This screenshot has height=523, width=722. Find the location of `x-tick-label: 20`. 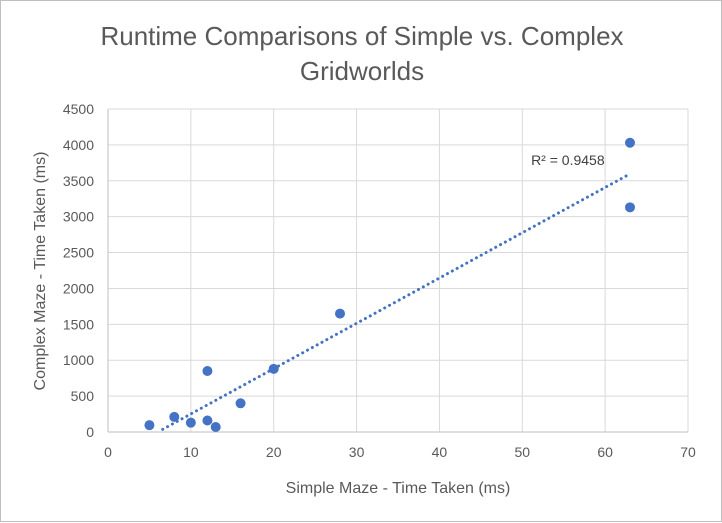

x-tick-label: 20 is located at coordinates (274, 452).